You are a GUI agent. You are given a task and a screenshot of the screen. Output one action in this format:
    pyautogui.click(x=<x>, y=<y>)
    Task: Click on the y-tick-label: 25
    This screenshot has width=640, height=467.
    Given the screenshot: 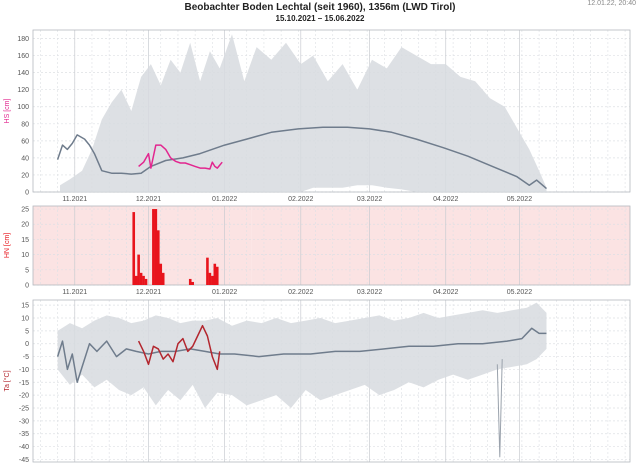 What is the action you would take?
    pyautogui.click(x=25, y=210)
    